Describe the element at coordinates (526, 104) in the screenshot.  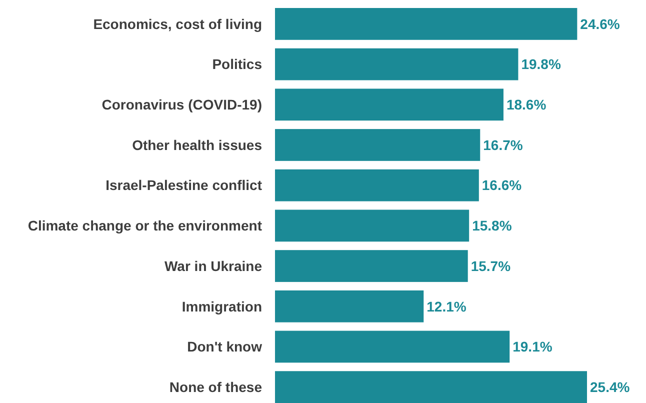
I see `data-label: 18.6%` at that location.